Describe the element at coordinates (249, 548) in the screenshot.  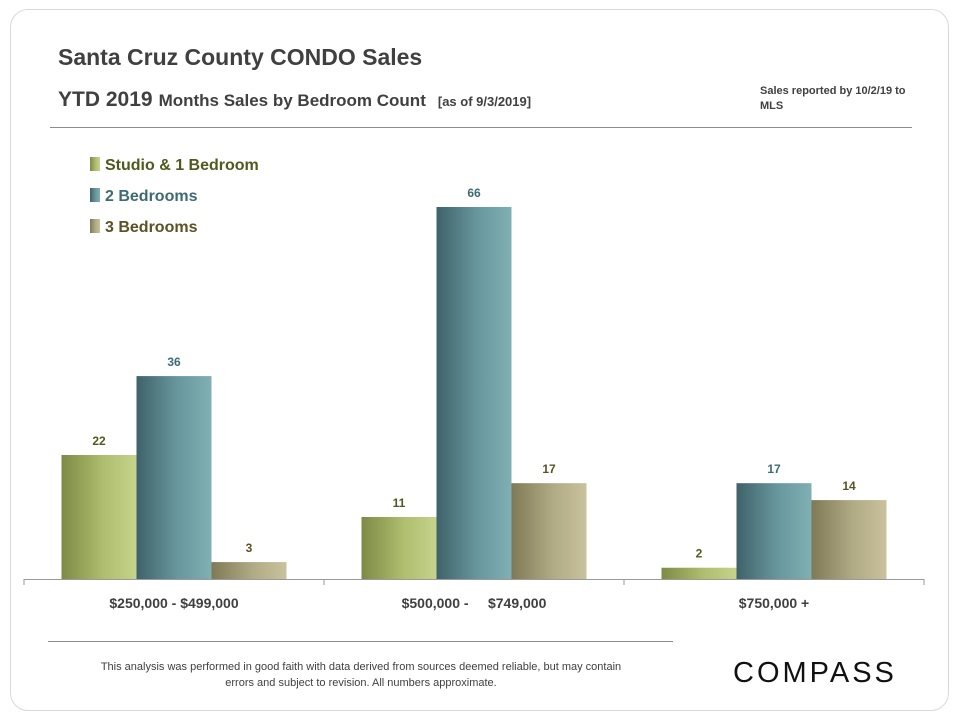
I see `data-label-three-bed-0: 3` at that location.